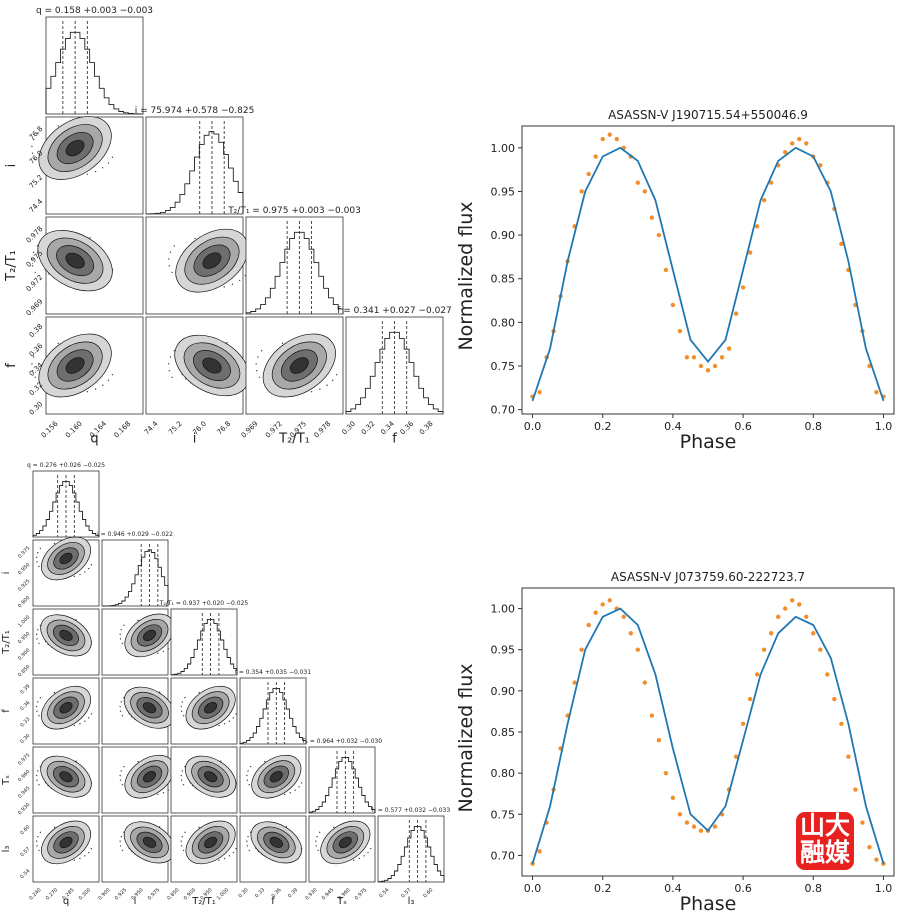 Image resolution: width=900 pixels, height=919 pixels. I want to click on y-tick-label: 0.95, so click(503, 191).